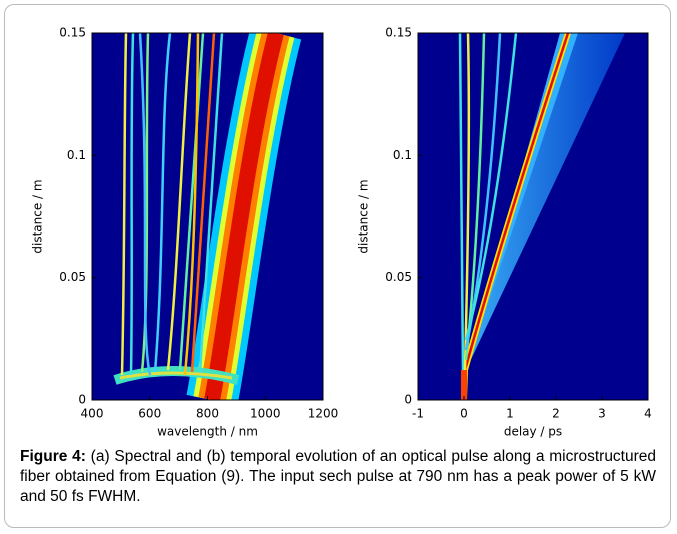  Describe the element at coordinates (207, 432) in the screenshot. I see `x-axis-label: wavelength / nm` at that location.